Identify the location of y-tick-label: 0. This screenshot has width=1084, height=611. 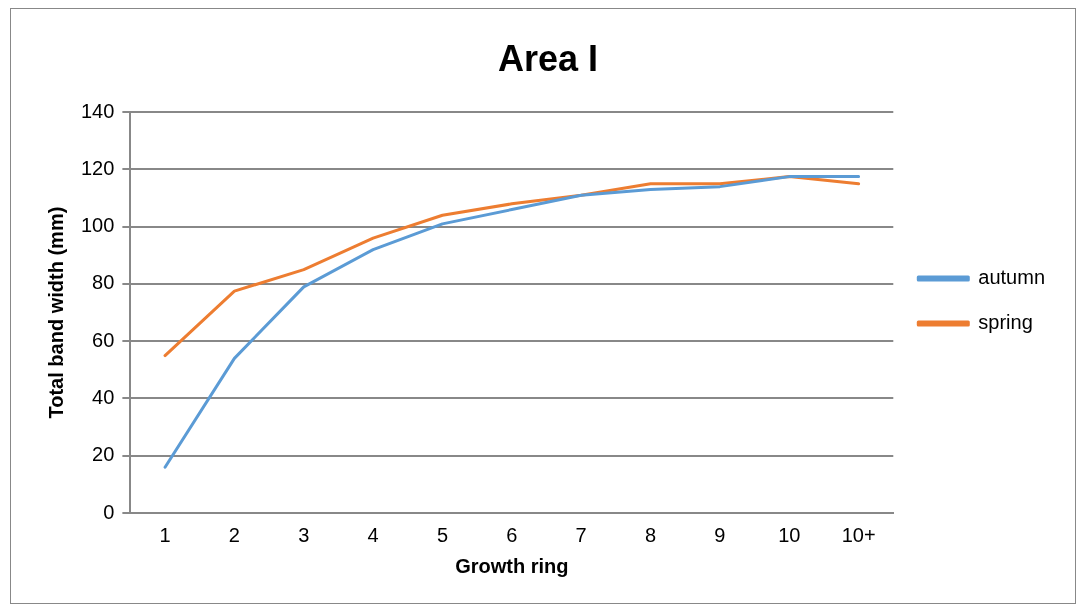
(109, 511).